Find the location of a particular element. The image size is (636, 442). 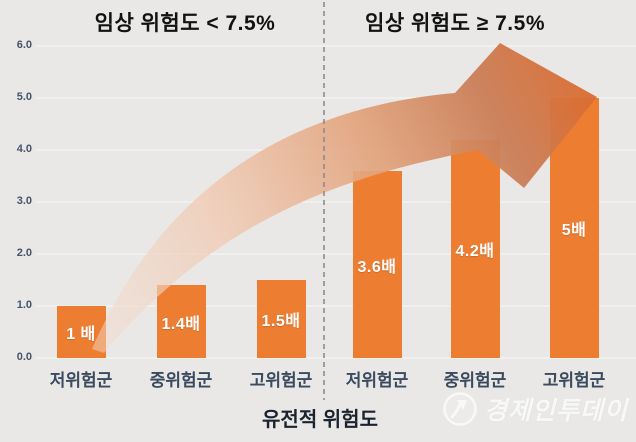

y-axis-tick: 5.0 is located at coordinates (24, 97).